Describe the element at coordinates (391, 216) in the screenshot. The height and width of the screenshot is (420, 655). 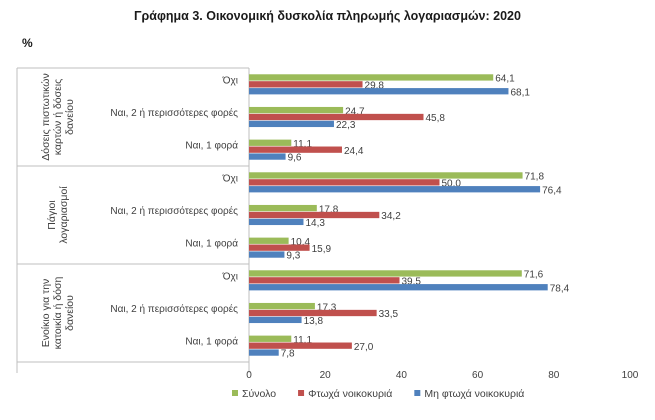
I see `data-label: 34,2` at that location.